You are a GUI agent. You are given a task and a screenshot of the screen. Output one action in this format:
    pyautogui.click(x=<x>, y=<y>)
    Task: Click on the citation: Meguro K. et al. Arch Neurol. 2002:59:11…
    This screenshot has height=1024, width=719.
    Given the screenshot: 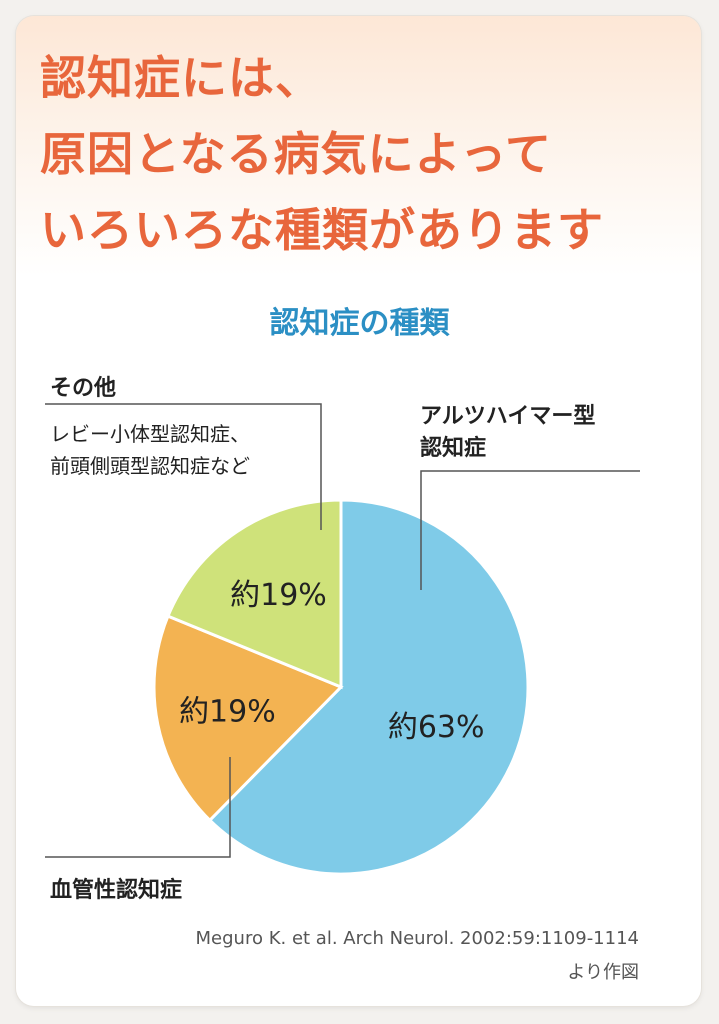 What is the action you would take?
    pyautogui.click(x=417, y=956)
    